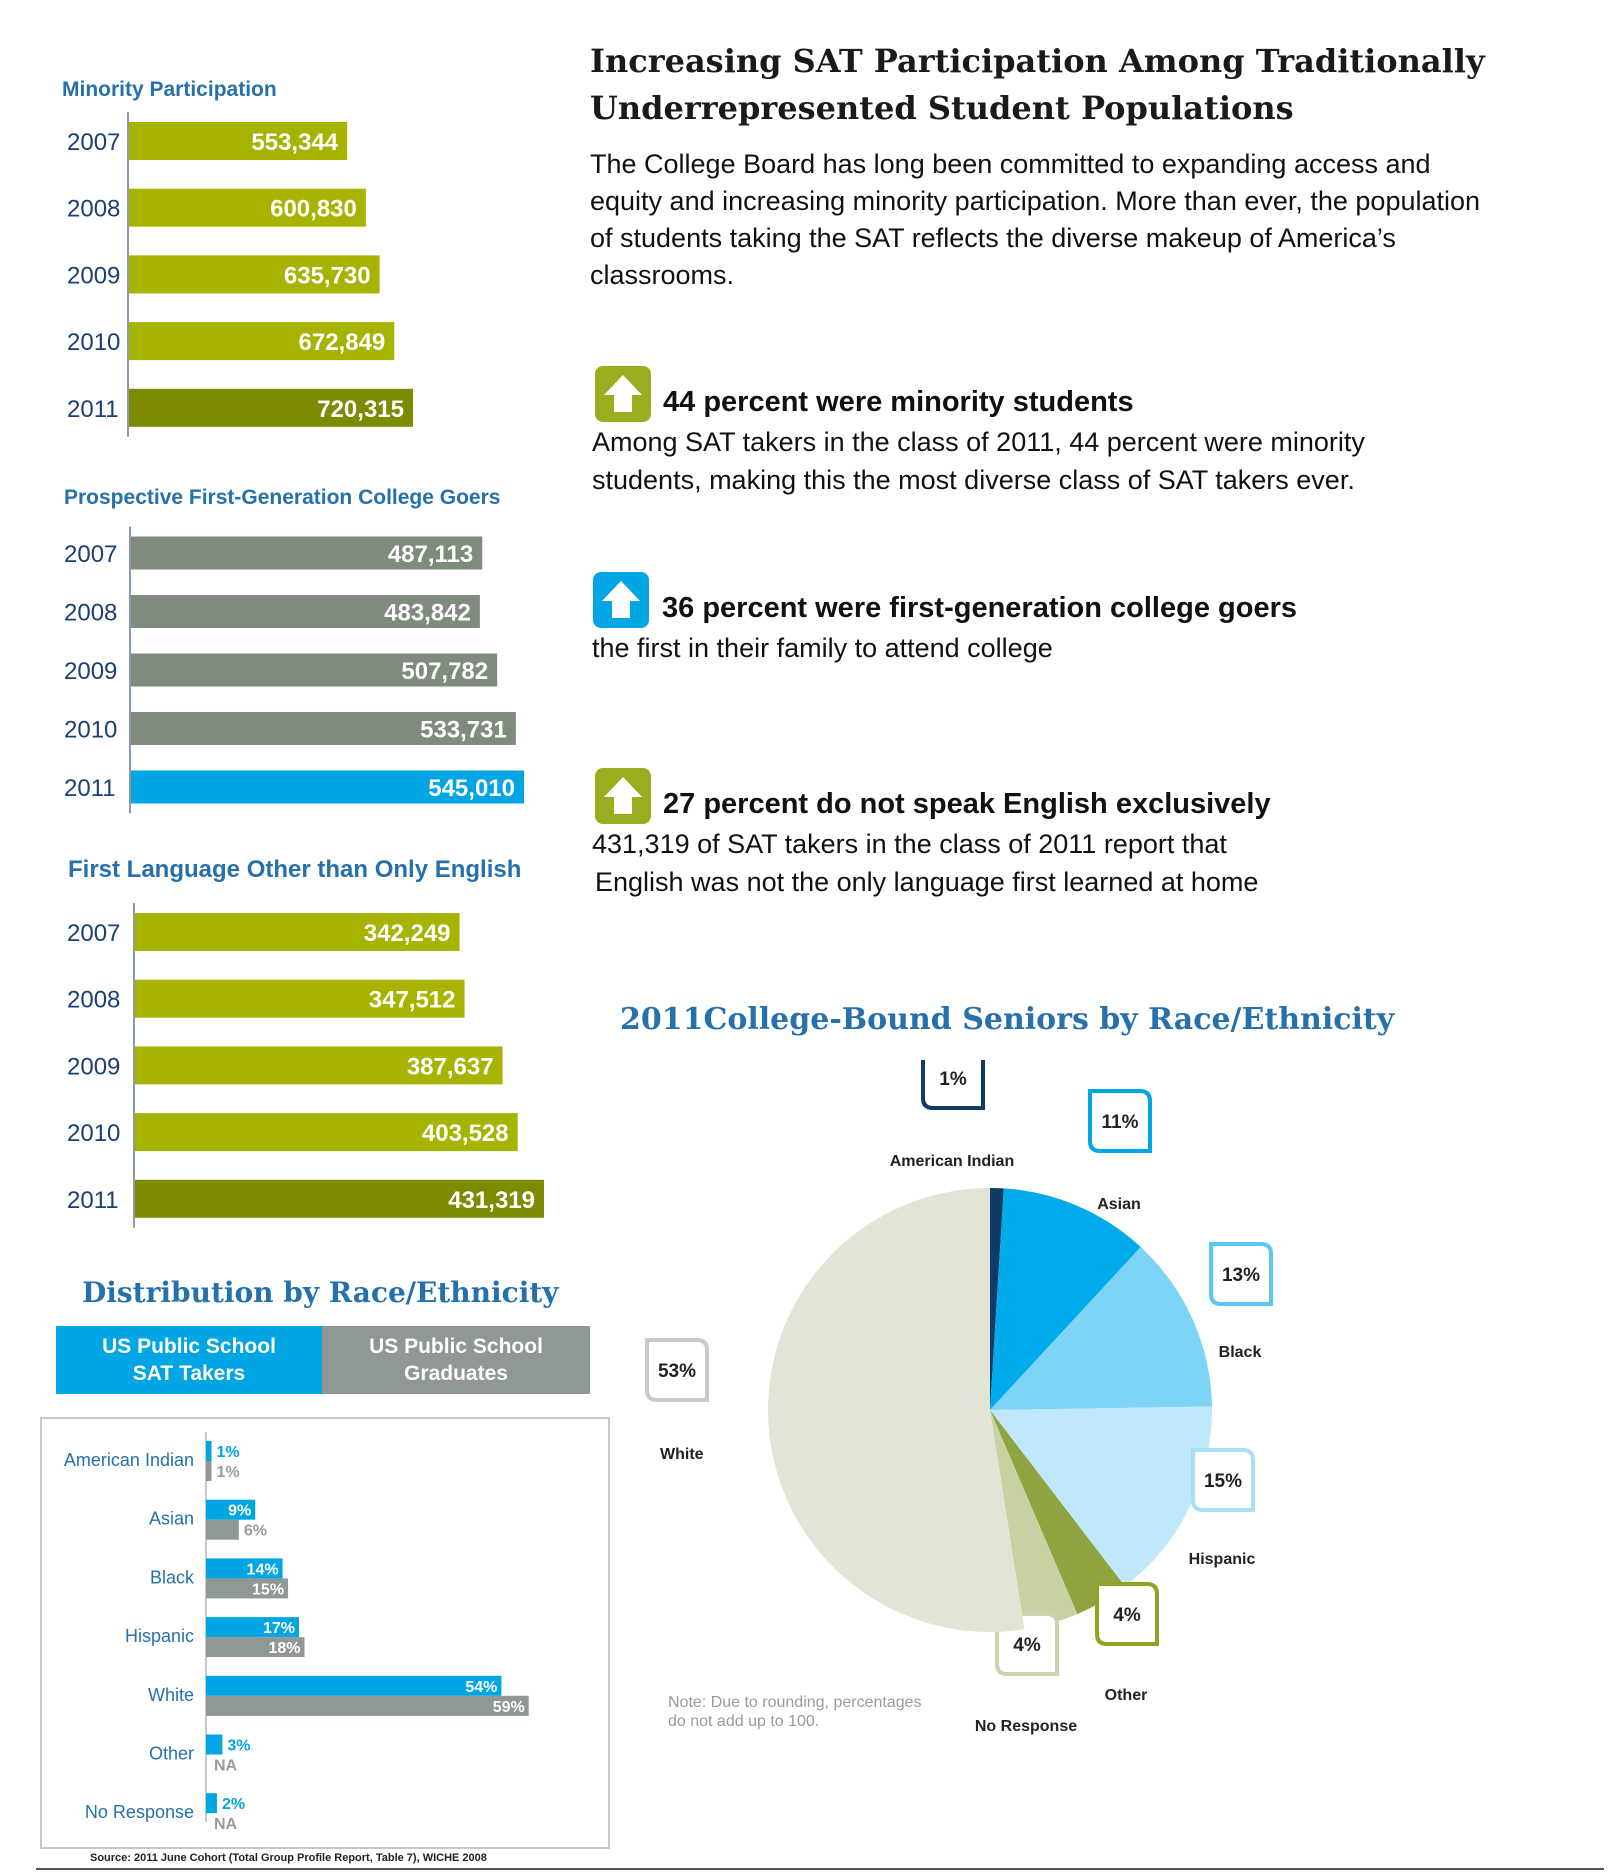 Image resolution: width=1615 pixels, height=1872 pixels. What do you see at coordinates (171, 1519) in the screenshot?
I see `category-label: Asian` at bounding box center [171, 1519].